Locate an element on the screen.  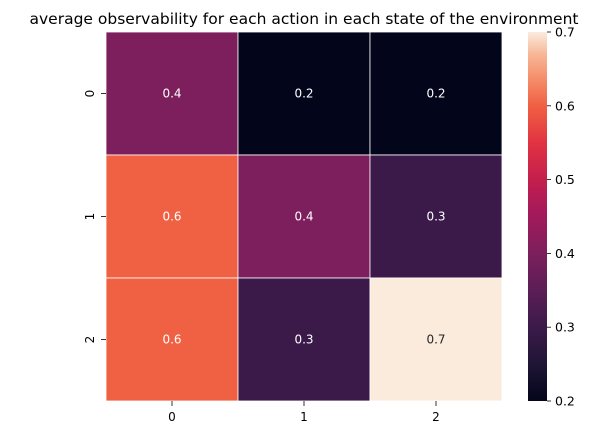
cell-value-label-2-1: 0.3 is located at coordinates (303, 340).